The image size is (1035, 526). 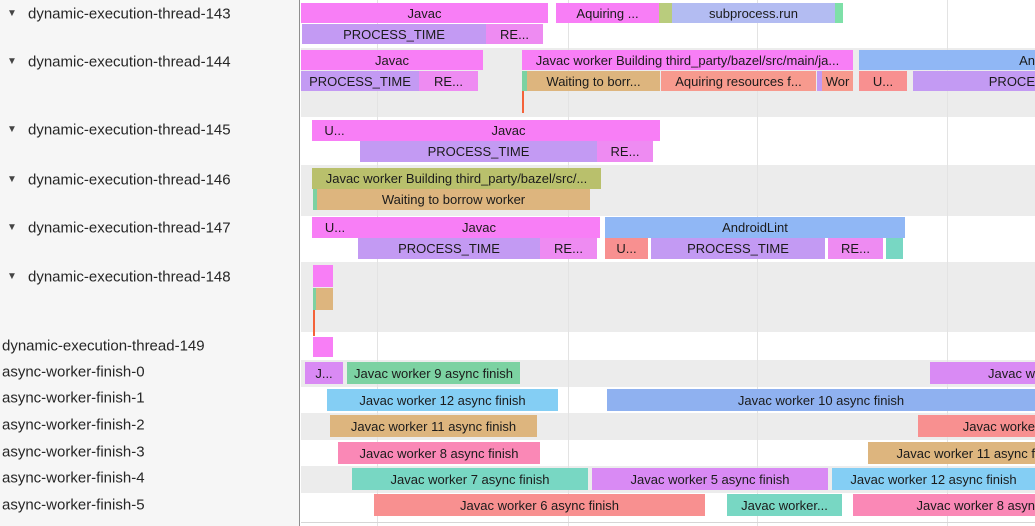 I want to click on sidebar-item-async-worker-finish-0: async-worker-finish-0, so click(x=150, y=372).